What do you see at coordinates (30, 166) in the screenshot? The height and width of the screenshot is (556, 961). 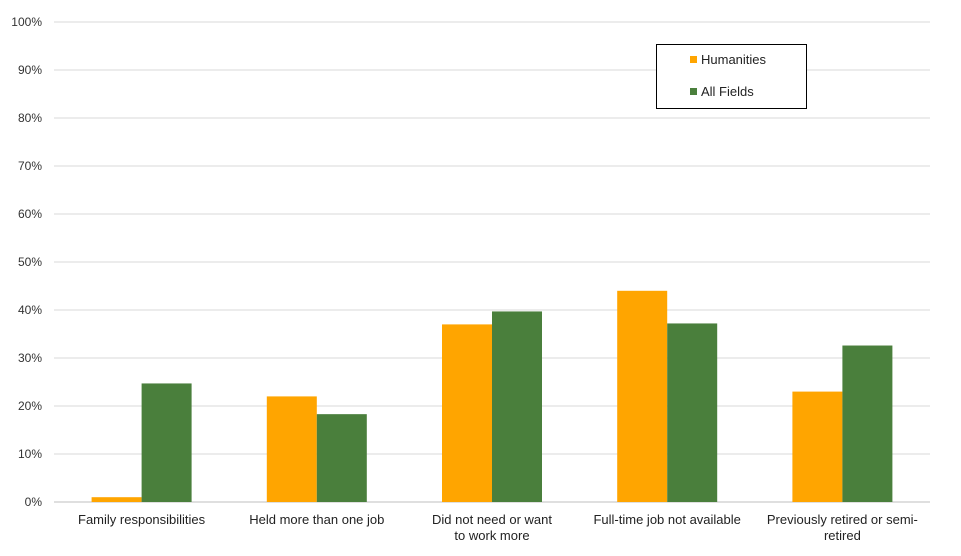 I see `y-tick-label: 70%` at bounding box center [30, 166].